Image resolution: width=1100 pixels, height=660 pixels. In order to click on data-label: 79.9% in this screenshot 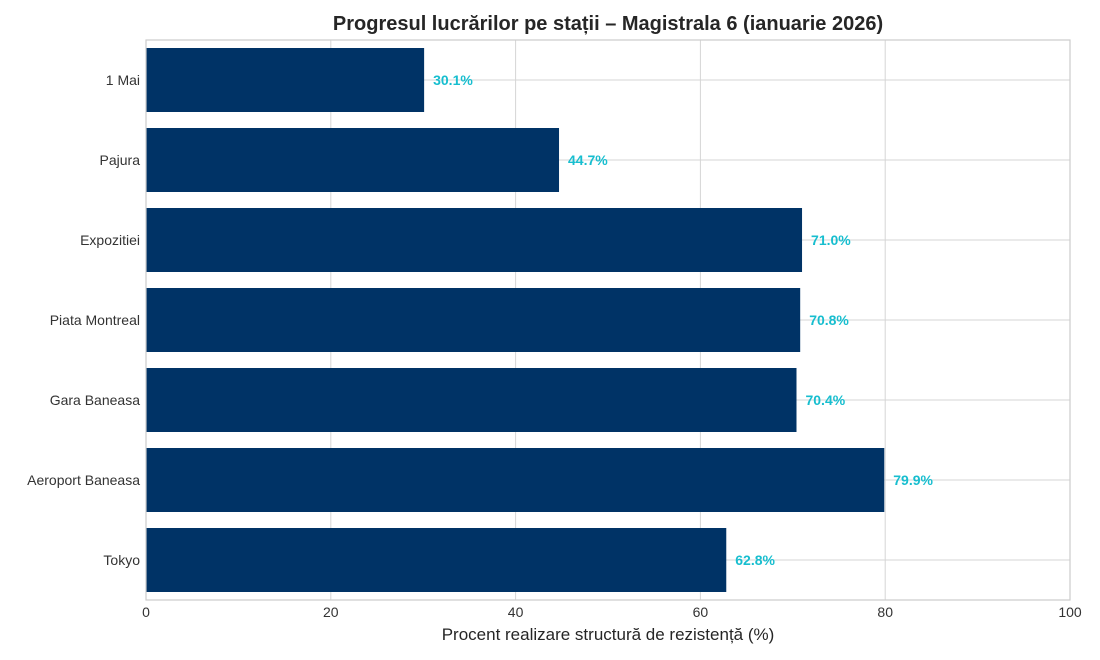, I will do `click(913, 480)`.